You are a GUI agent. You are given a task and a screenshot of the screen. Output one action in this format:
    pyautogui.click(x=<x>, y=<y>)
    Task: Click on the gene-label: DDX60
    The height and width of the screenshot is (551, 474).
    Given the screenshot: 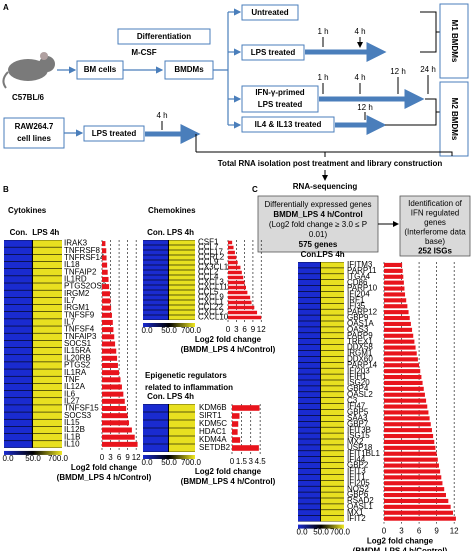 What is the action you would take?
    pyautogui.click(x=360, y=358)
    